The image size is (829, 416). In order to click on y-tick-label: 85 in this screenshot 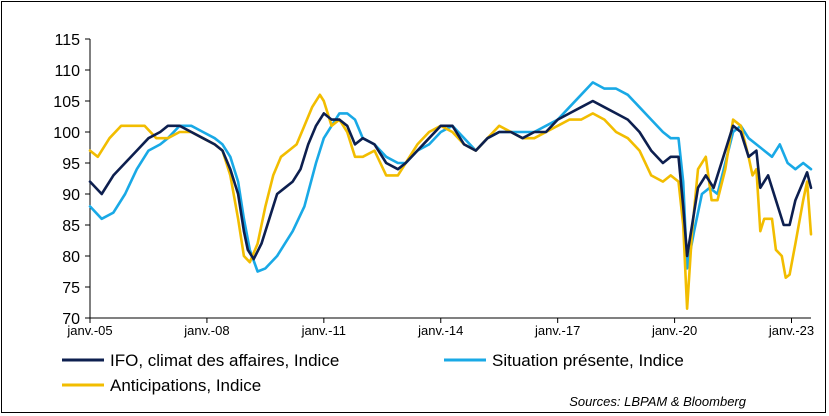, I will do `click(71, 226)`.